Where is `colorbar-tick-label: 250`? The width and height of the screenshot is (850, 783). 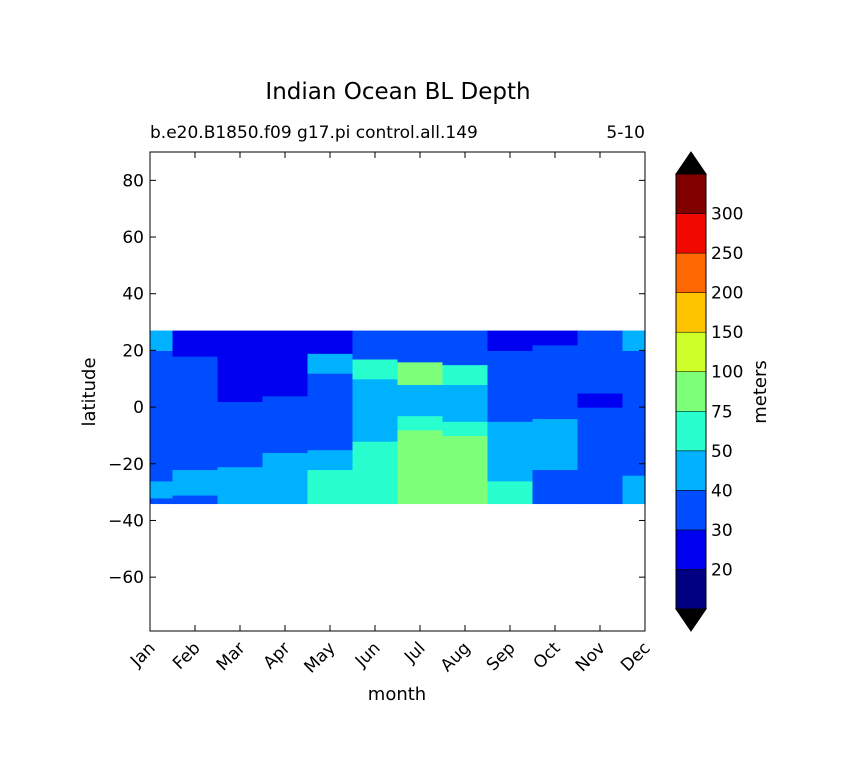
colorbar-tick-label: 250 is located at coordinates (727, 254).